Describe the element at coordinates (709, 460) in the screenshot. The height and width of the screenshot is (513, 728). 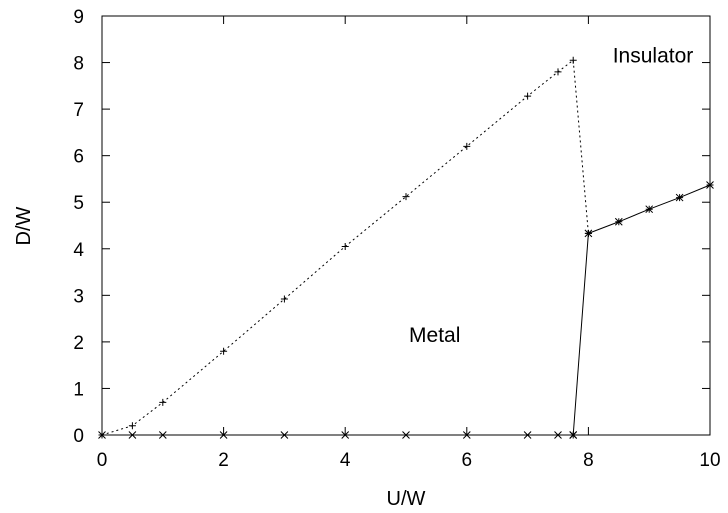
I see `x-tick-label: 10` at that location.